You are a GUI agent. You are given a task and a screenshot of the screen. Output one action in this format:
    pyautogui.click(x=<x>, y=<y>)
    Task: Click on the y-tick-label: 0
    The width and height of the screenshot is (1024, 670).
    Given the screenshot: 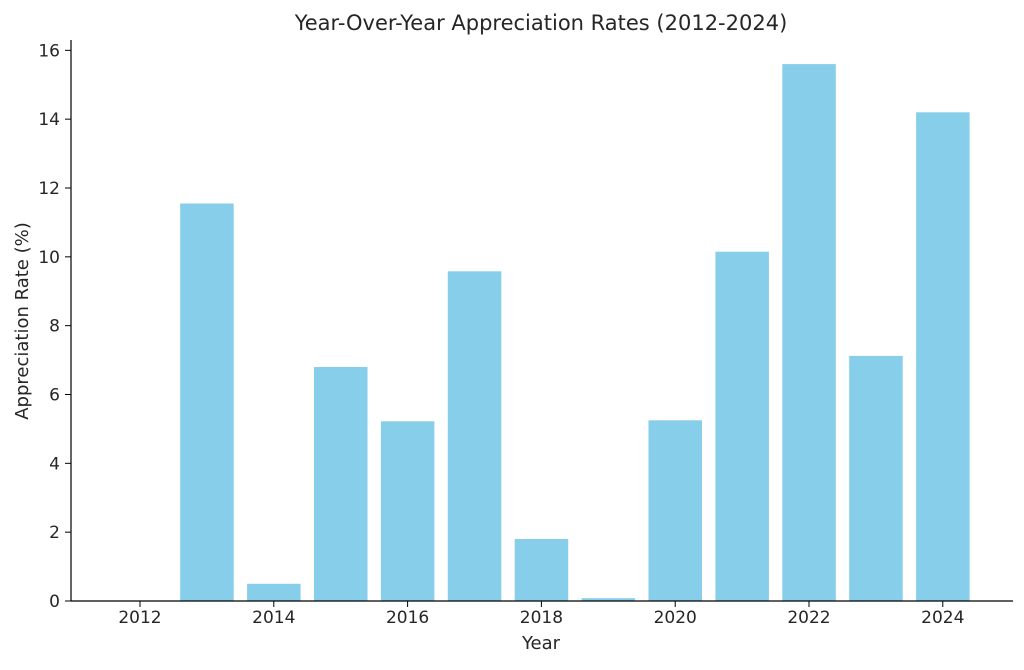 What is the action you would take?
    pyautogui.click(x=54, y=602)
    